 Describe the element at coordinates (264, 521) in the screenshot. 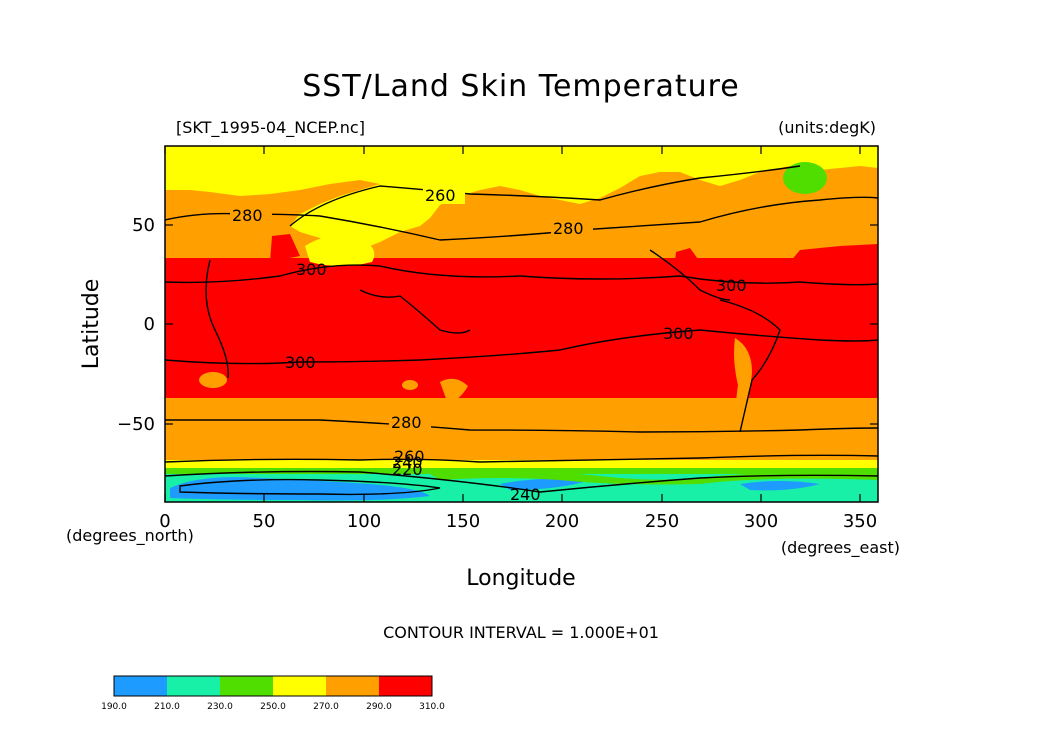

I see `x-tick-label: 50` at that location.